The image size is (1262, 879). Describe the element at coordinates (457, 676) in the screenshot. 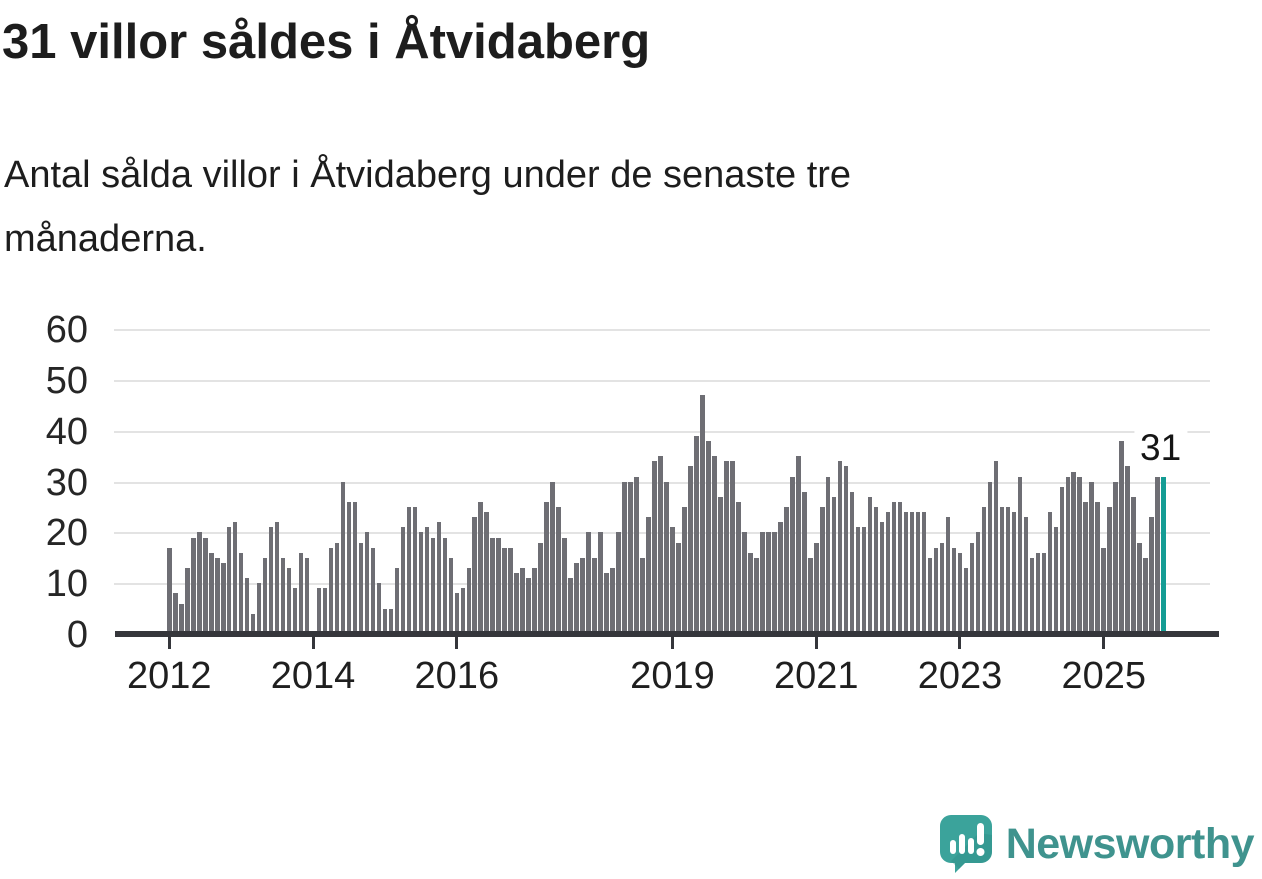

I see `x-axis-label: 2016` at that location.